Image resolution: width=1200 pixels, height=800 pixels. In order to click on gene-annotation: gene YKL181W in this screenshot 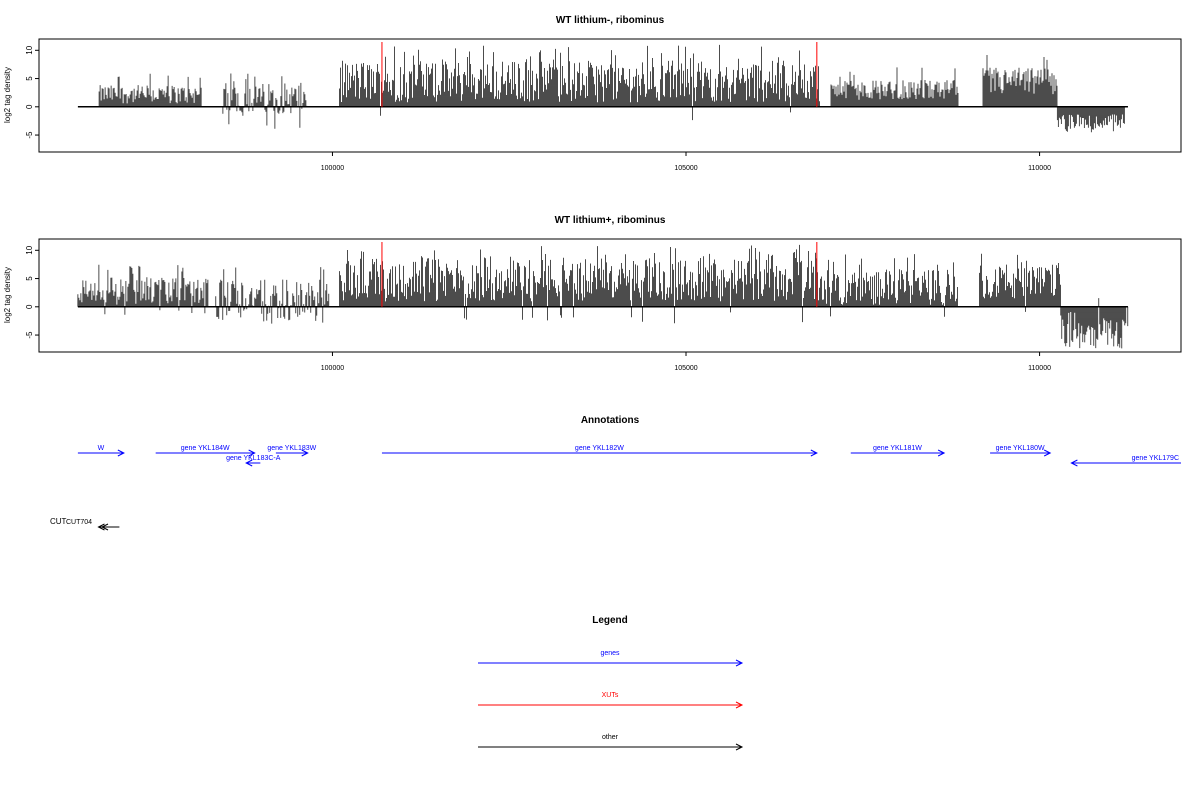, I will do `click(898, 451)`.